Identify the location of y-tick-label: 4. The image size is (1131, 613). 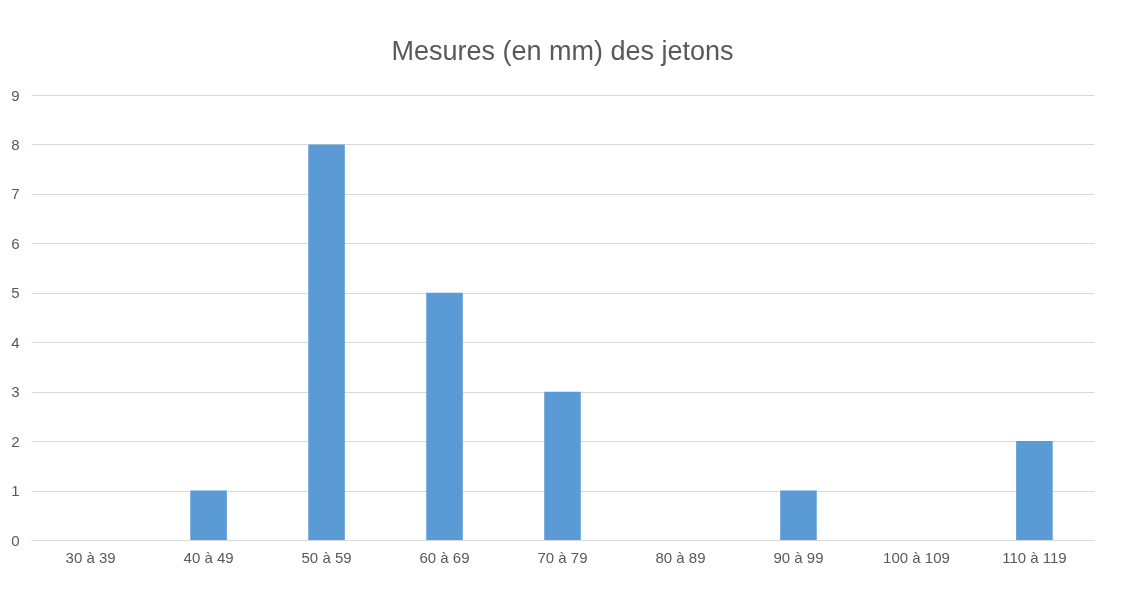
(15, 342).